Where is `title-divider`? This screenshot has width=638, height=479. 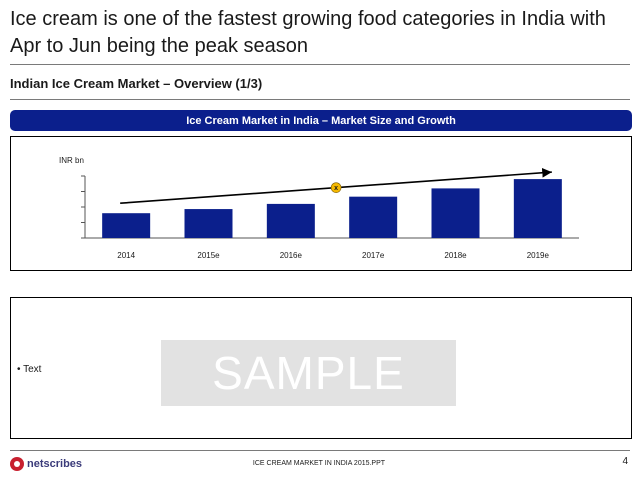 title-divider is located at coordinates (320, 64).